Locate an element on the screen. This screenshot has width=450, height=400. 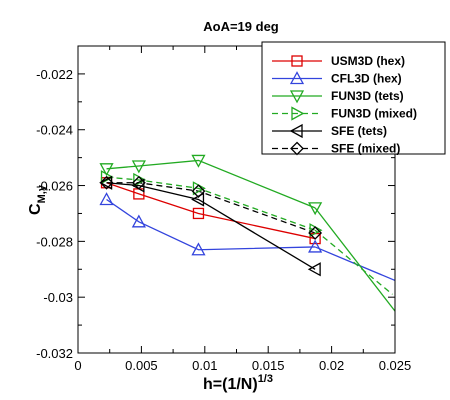
x-tick-label: 0.025 is located at coordinates (395, 365).